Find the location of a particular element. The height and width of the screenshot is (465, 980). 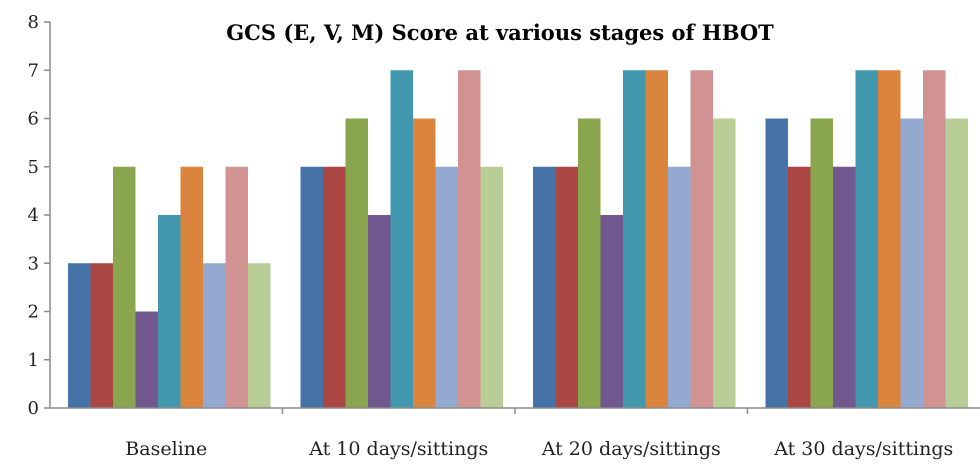

y-tick-label: 5 is located at coordinates (33, 167).